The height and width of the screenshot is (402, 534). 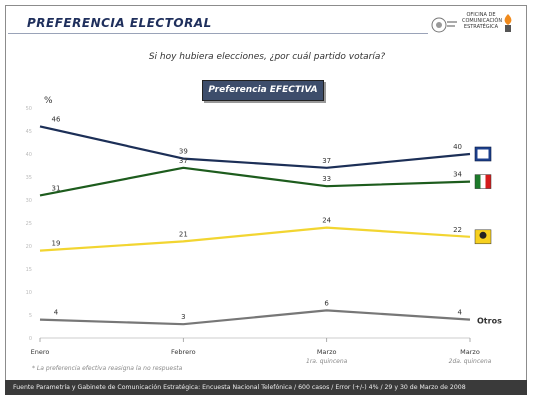 I want to click on torch-logo, so click(x=508, y=23).